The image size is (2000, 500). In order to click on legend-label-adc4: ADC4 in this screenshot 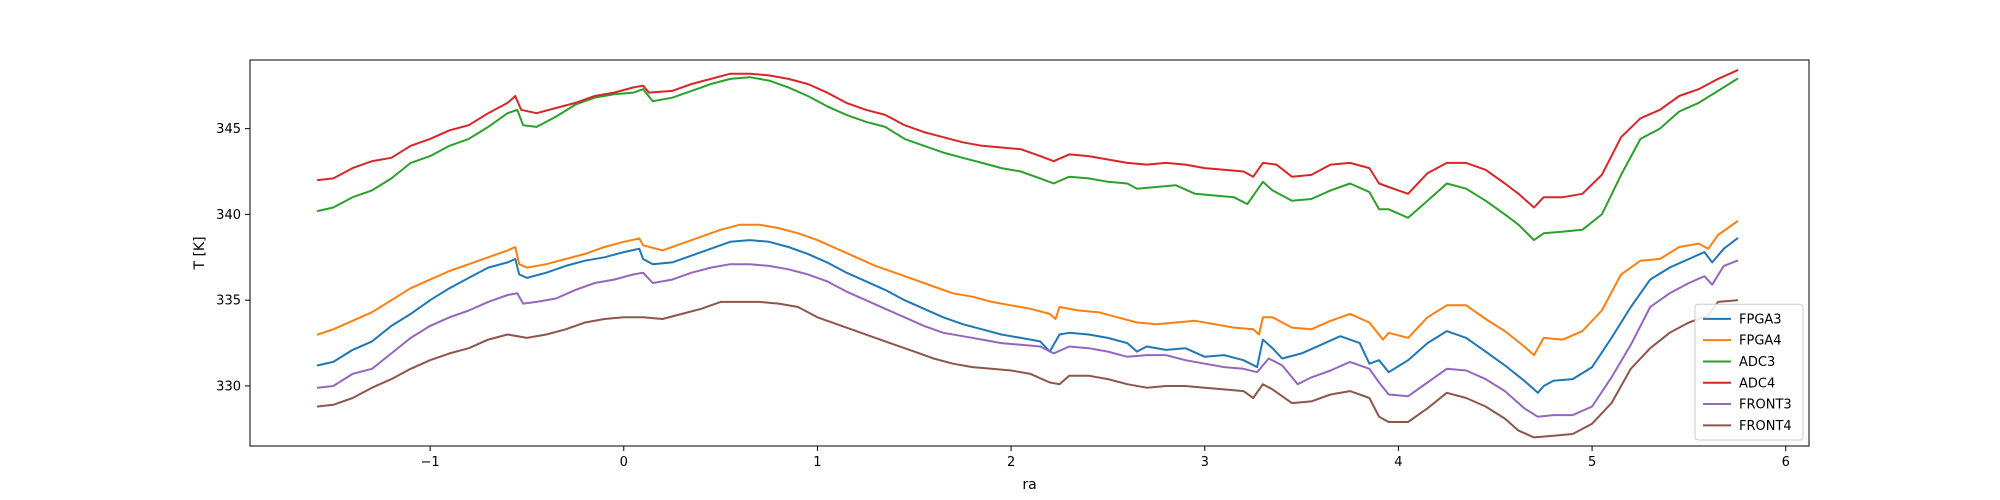, I will do `click(1757, 383)`.